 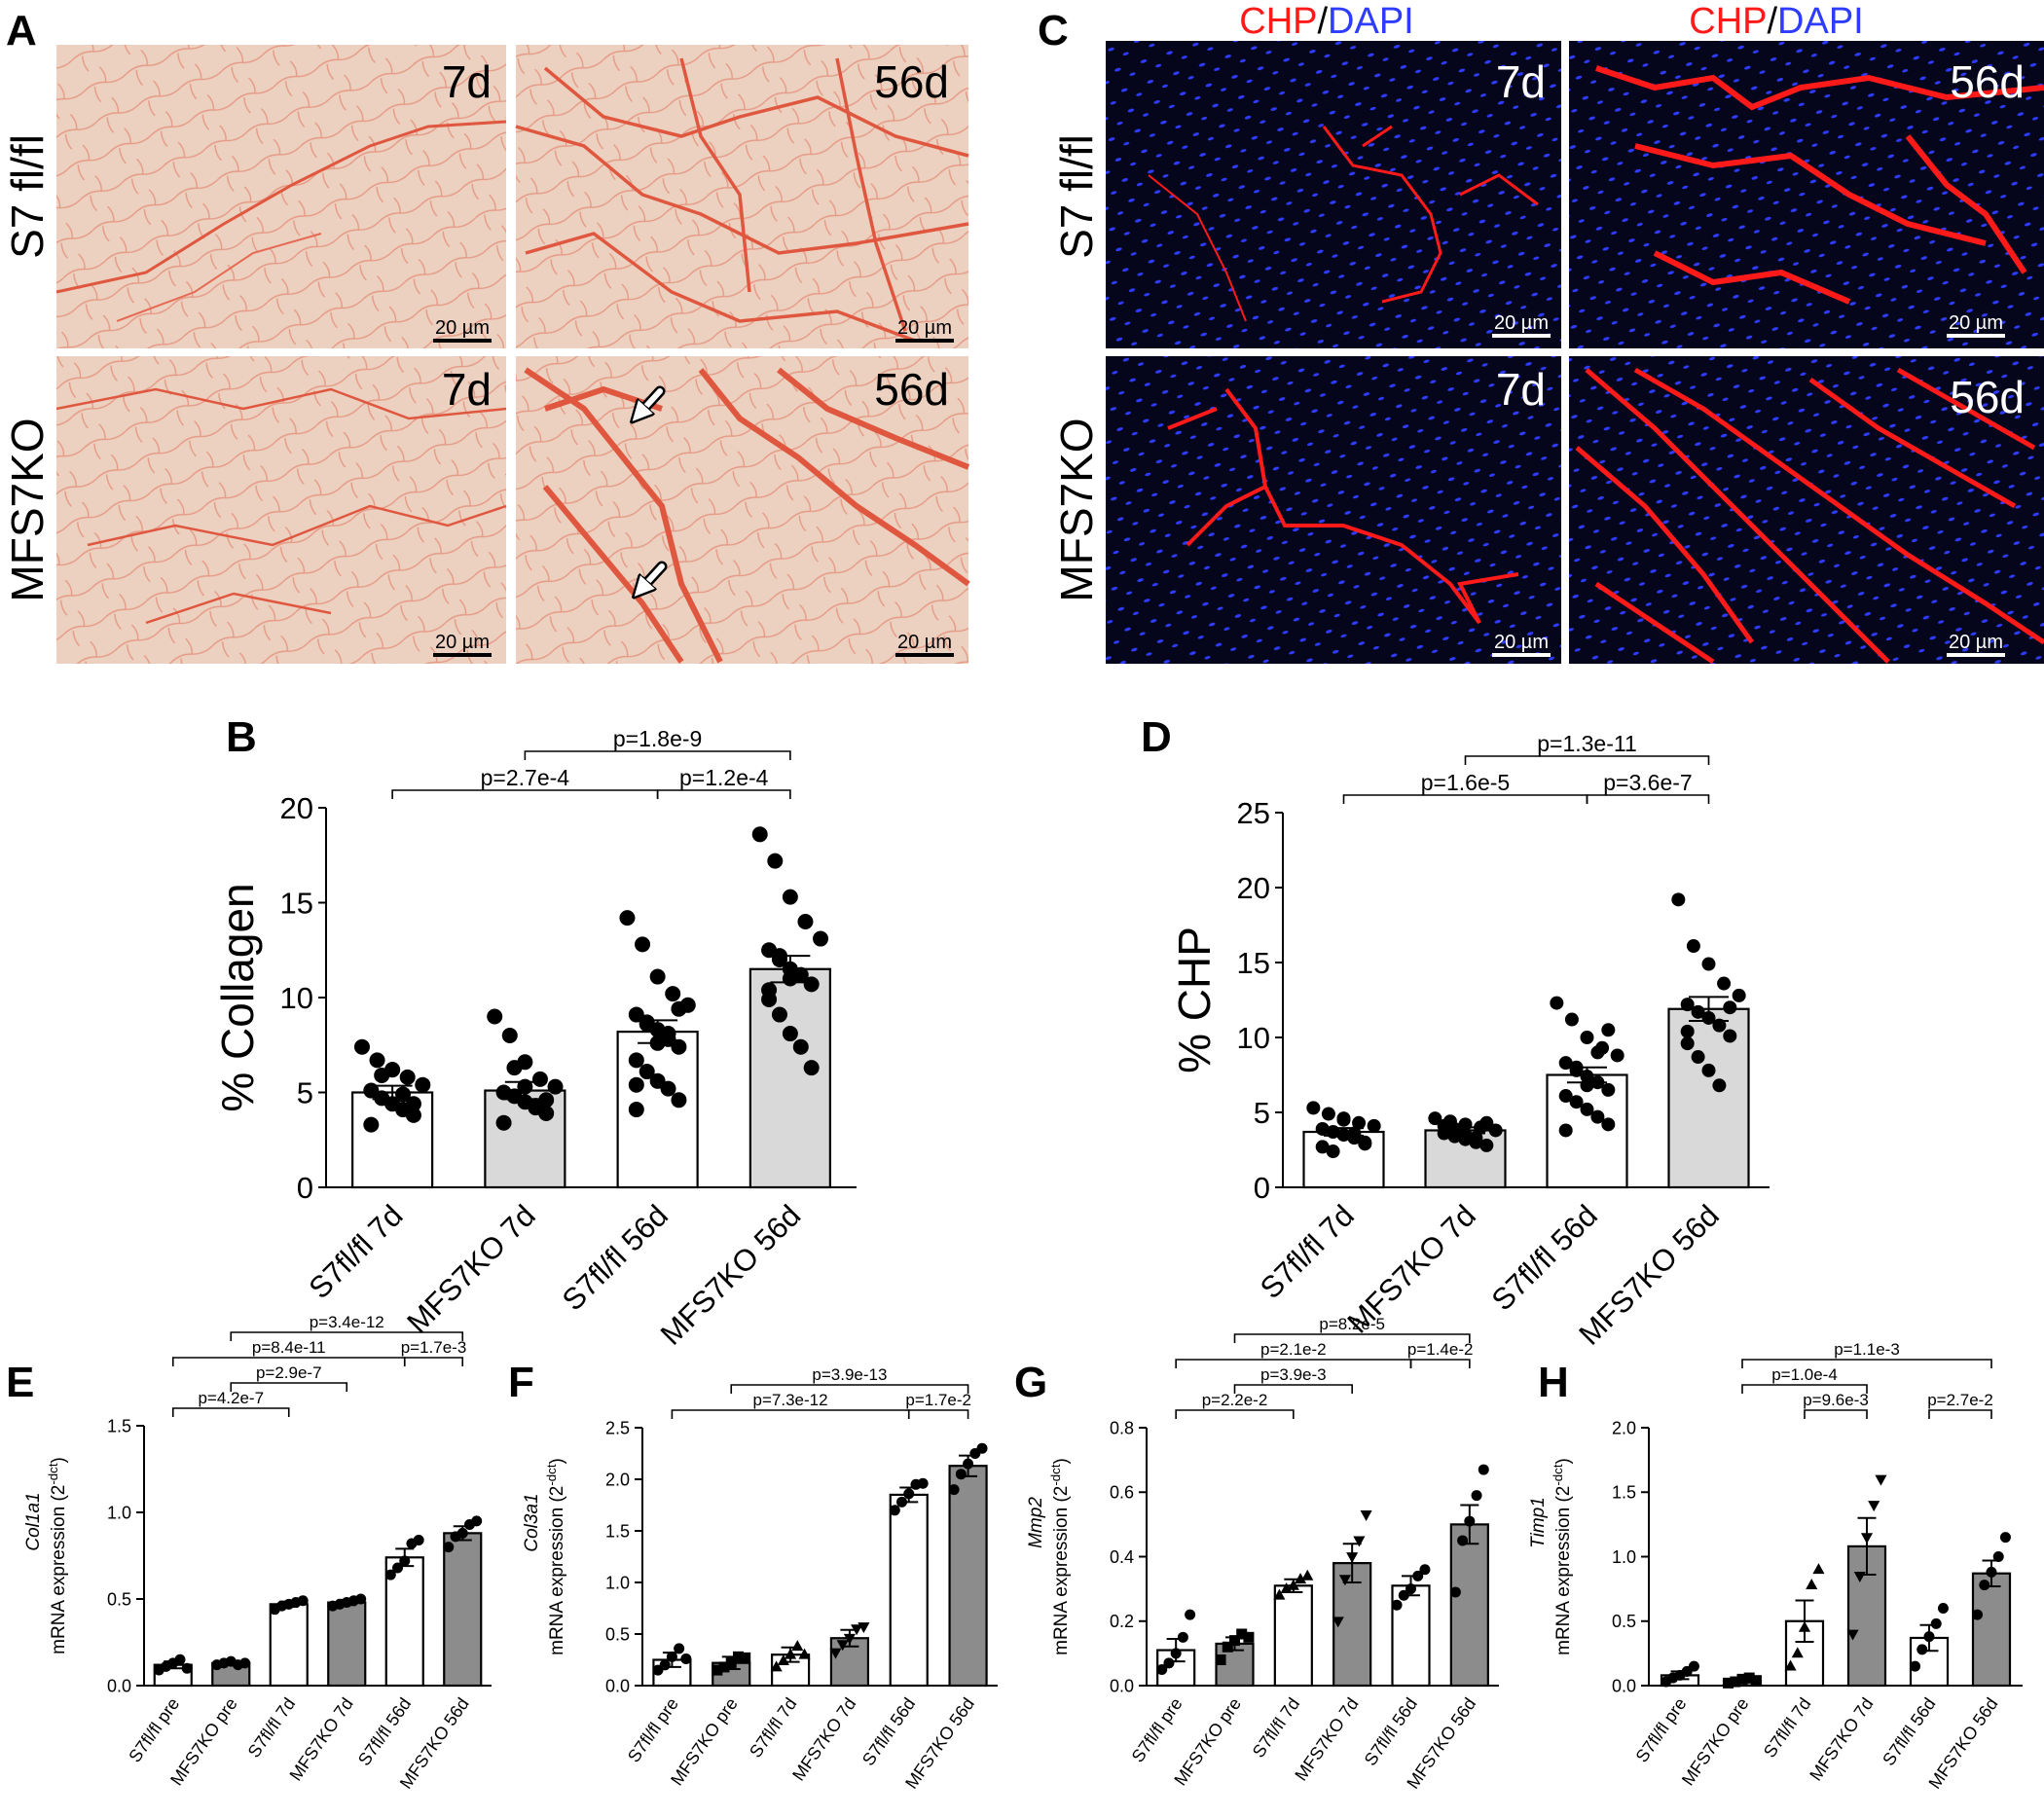 What do you see at coordinates (281, 510) in the screenshot?
I see `micrograph-mfs7ko-7d` at bounding box center [281, 510].